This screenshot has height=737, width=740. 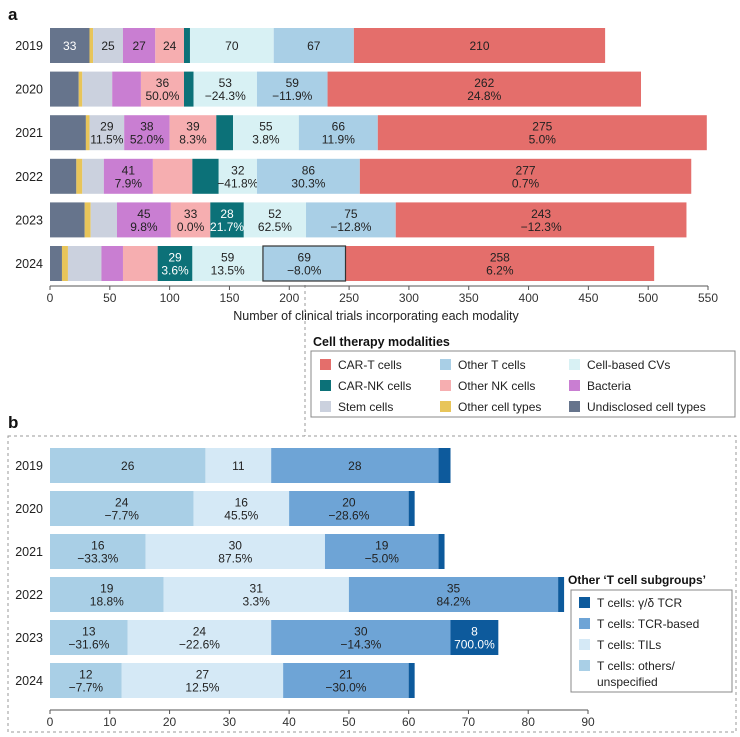 I want to click on legend-a-label: Undisclosed cell types, so click(x=646, y=407).